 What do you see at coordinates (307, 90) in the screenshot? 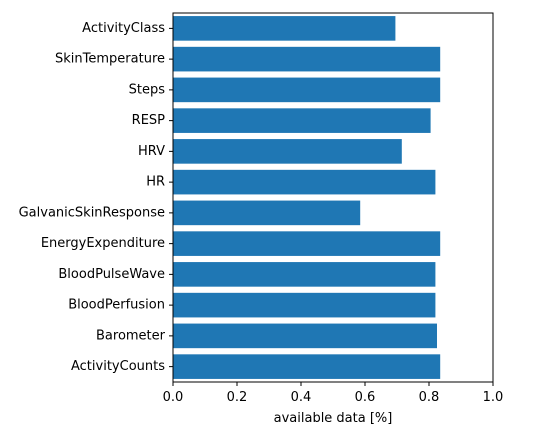
I see `bar-steps` at bounding box center [307, 90].